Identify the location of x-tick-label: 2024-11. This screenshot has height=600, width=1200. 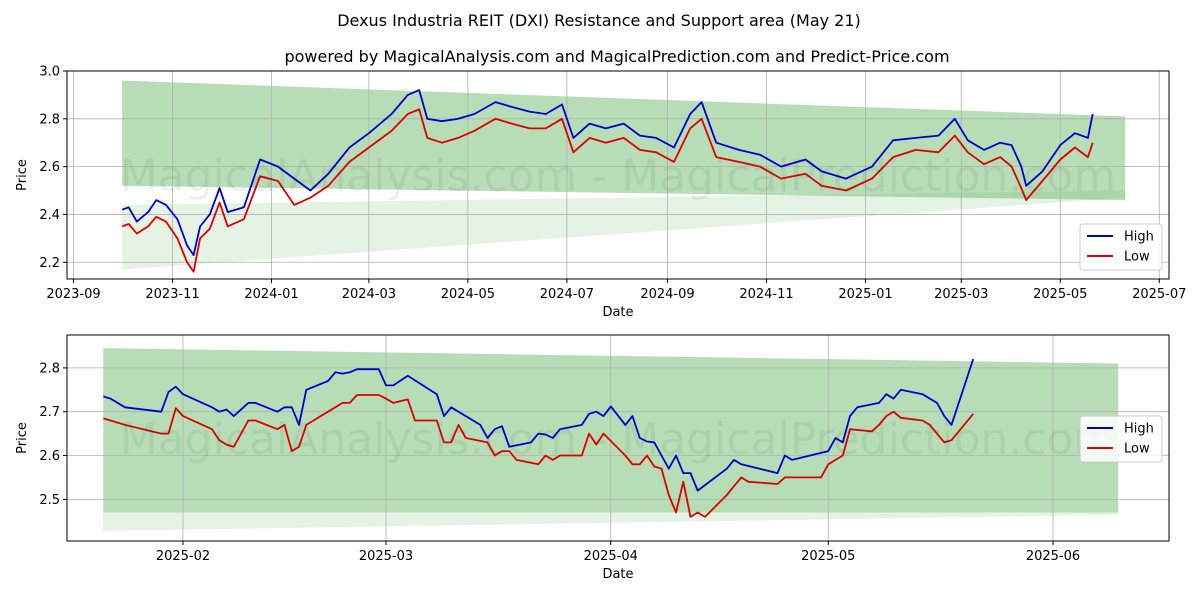
(766, 294).